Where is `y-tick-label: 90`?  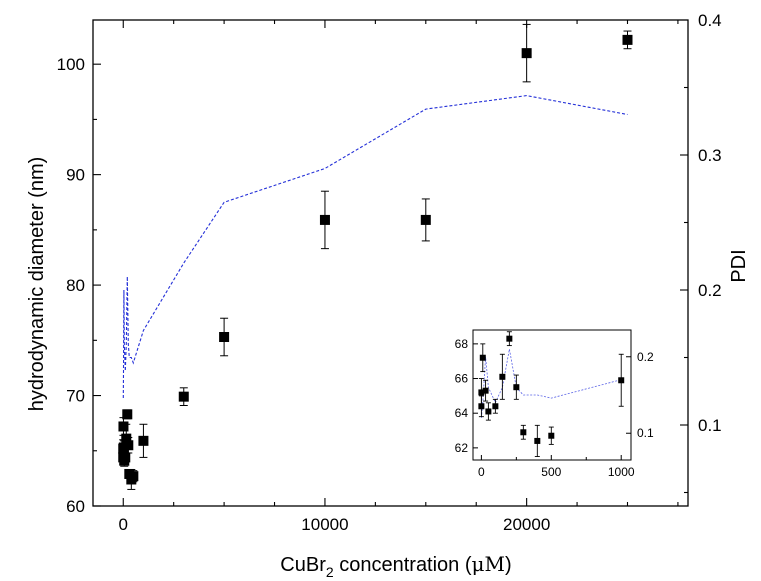
y-tick-label: 90 is located at coordinates (75, 175).